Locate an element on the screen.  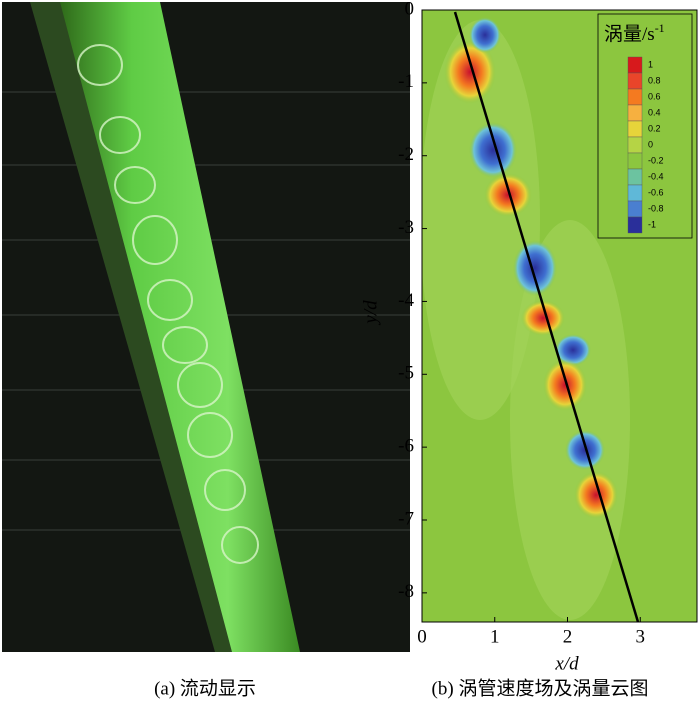
colorbar-title-text: 涡量/s is located at coordinates (629, 34).